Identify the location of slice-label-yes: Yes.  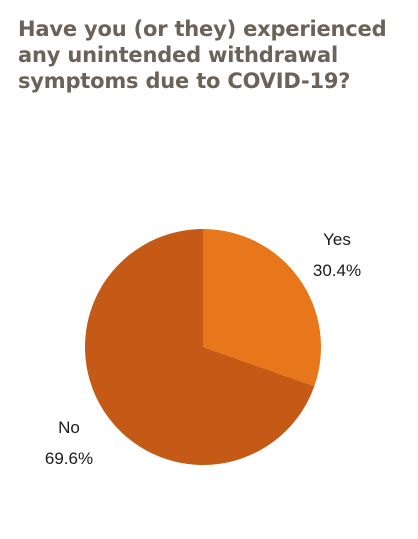
(337, 239).